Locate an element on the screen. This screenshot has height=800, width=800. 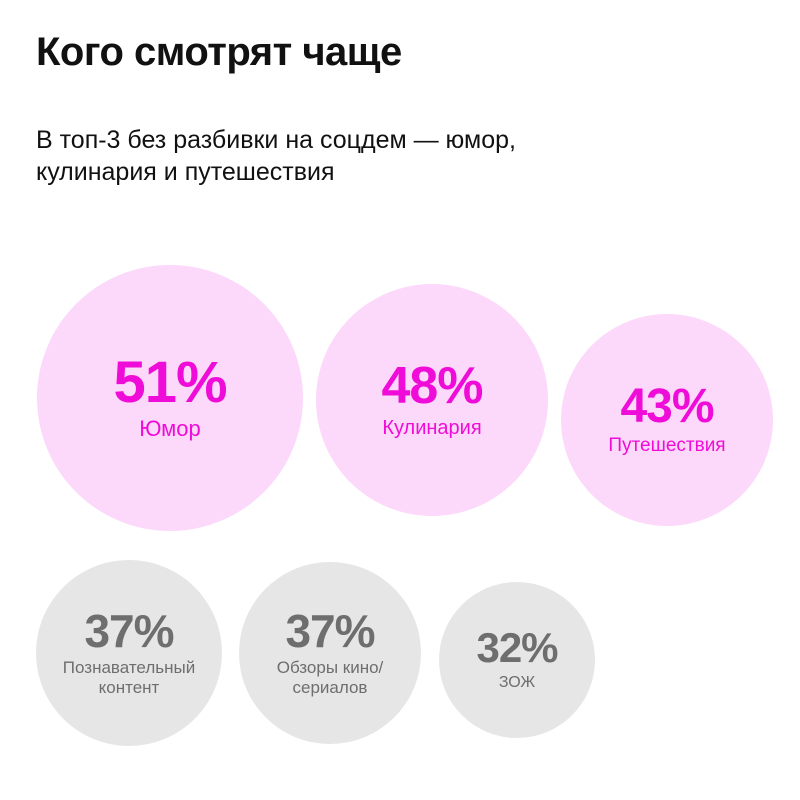
bubble-5: 32% ЗОЖ is located at coordinates (517, 660).